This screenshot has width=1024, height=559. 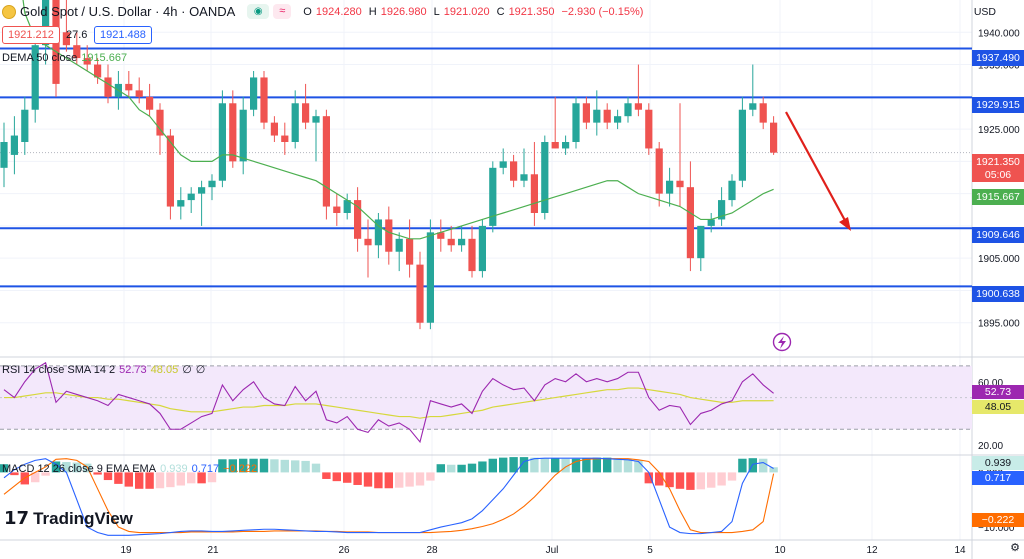 I want to click on bid-box: 1921.212, so click(x=31, y=35).